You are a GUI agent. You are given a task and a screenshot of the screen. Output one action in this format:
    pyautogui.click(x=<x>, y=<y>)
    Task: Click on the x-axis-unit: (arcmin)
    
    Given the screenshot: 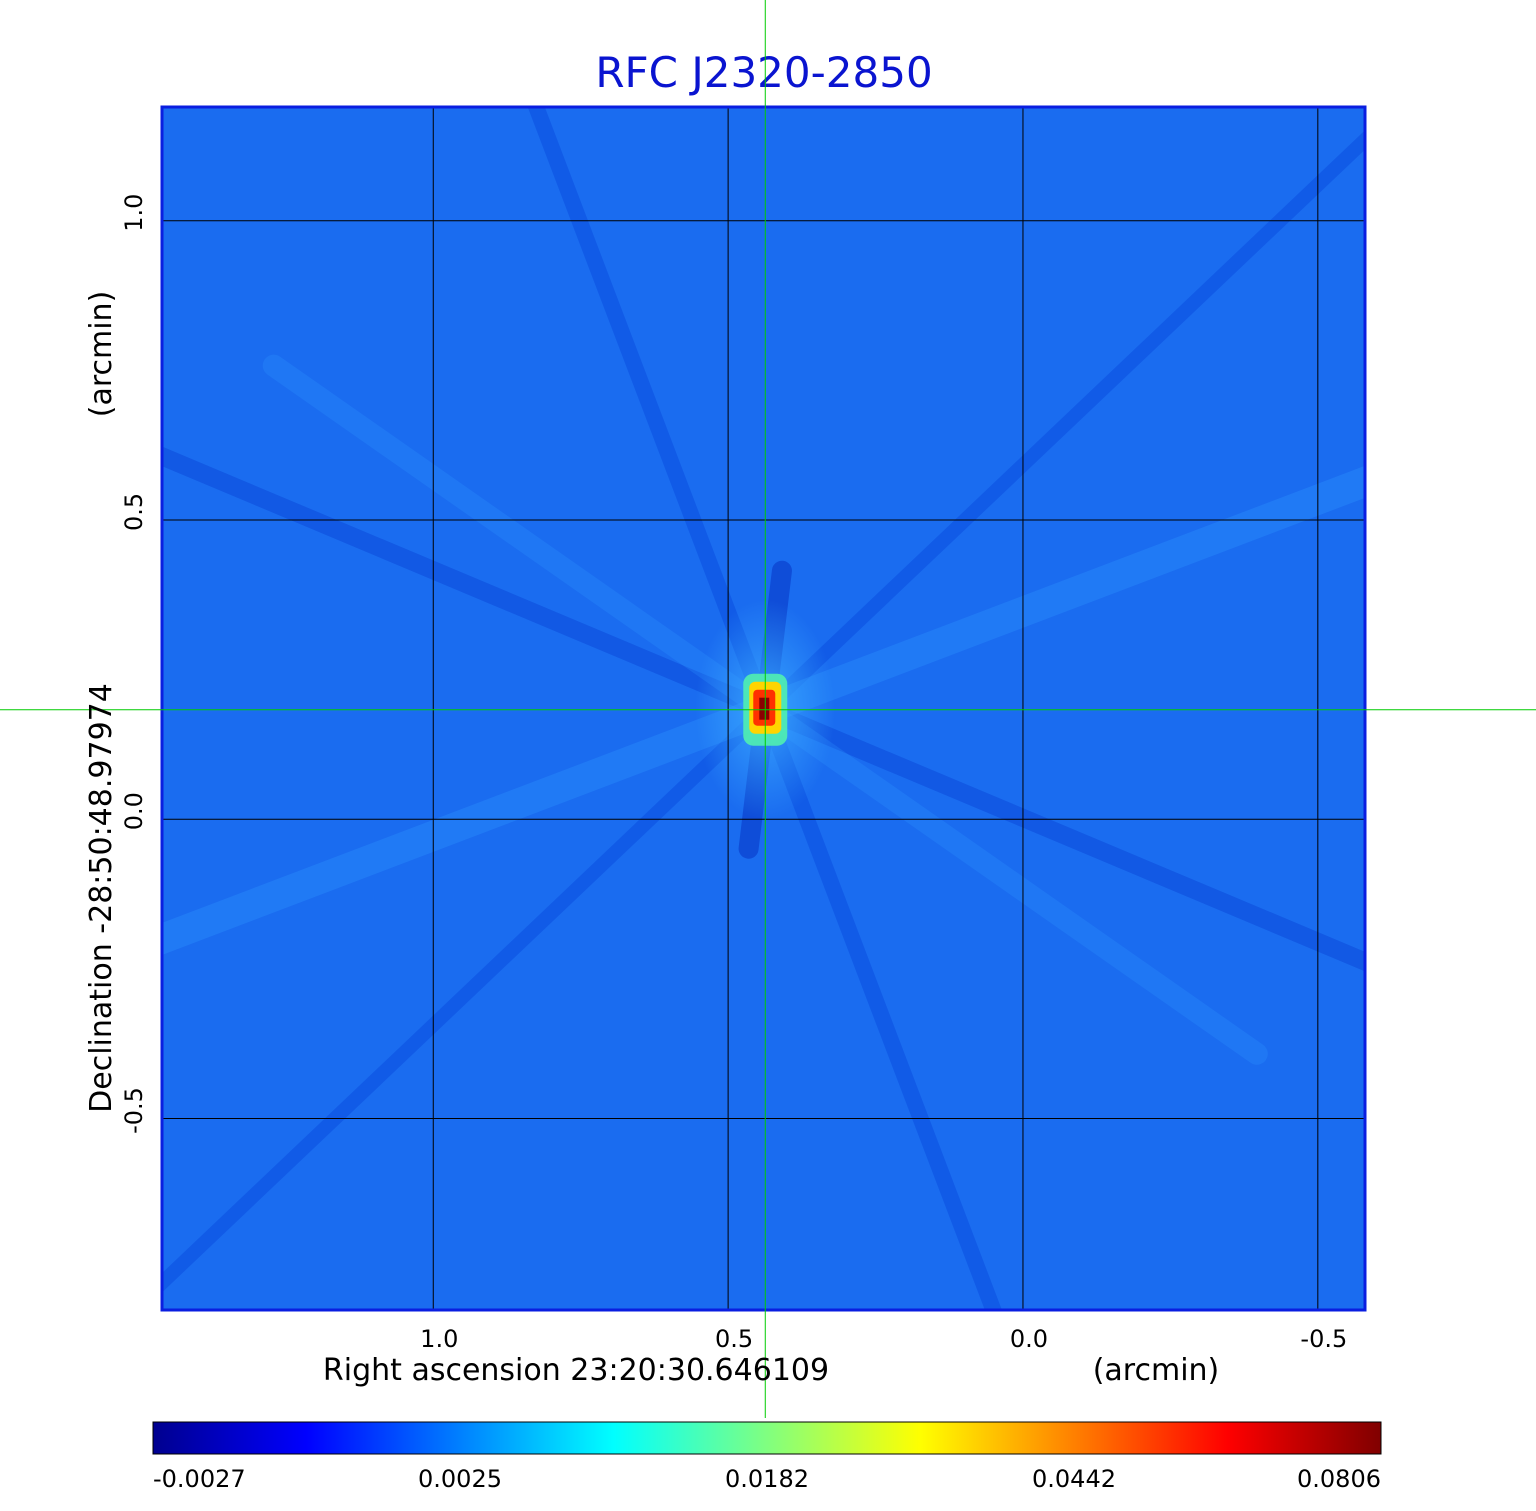 What is the action you would take?
    pyautogui.click(x=1156, y=1370)
    